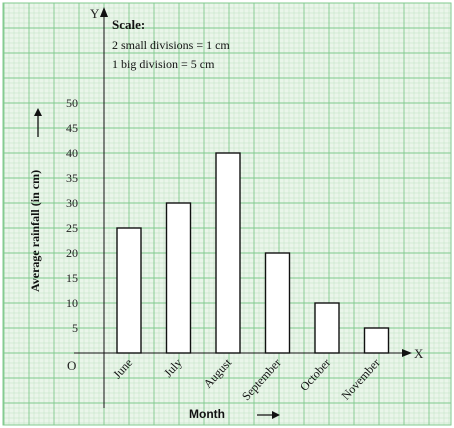 The width and height of the screenshot is (454, 428). What do you see at coordinates (38, 112) in the screenshot?
I see `y-title-arrow-head` at bounding box center [38, 112].